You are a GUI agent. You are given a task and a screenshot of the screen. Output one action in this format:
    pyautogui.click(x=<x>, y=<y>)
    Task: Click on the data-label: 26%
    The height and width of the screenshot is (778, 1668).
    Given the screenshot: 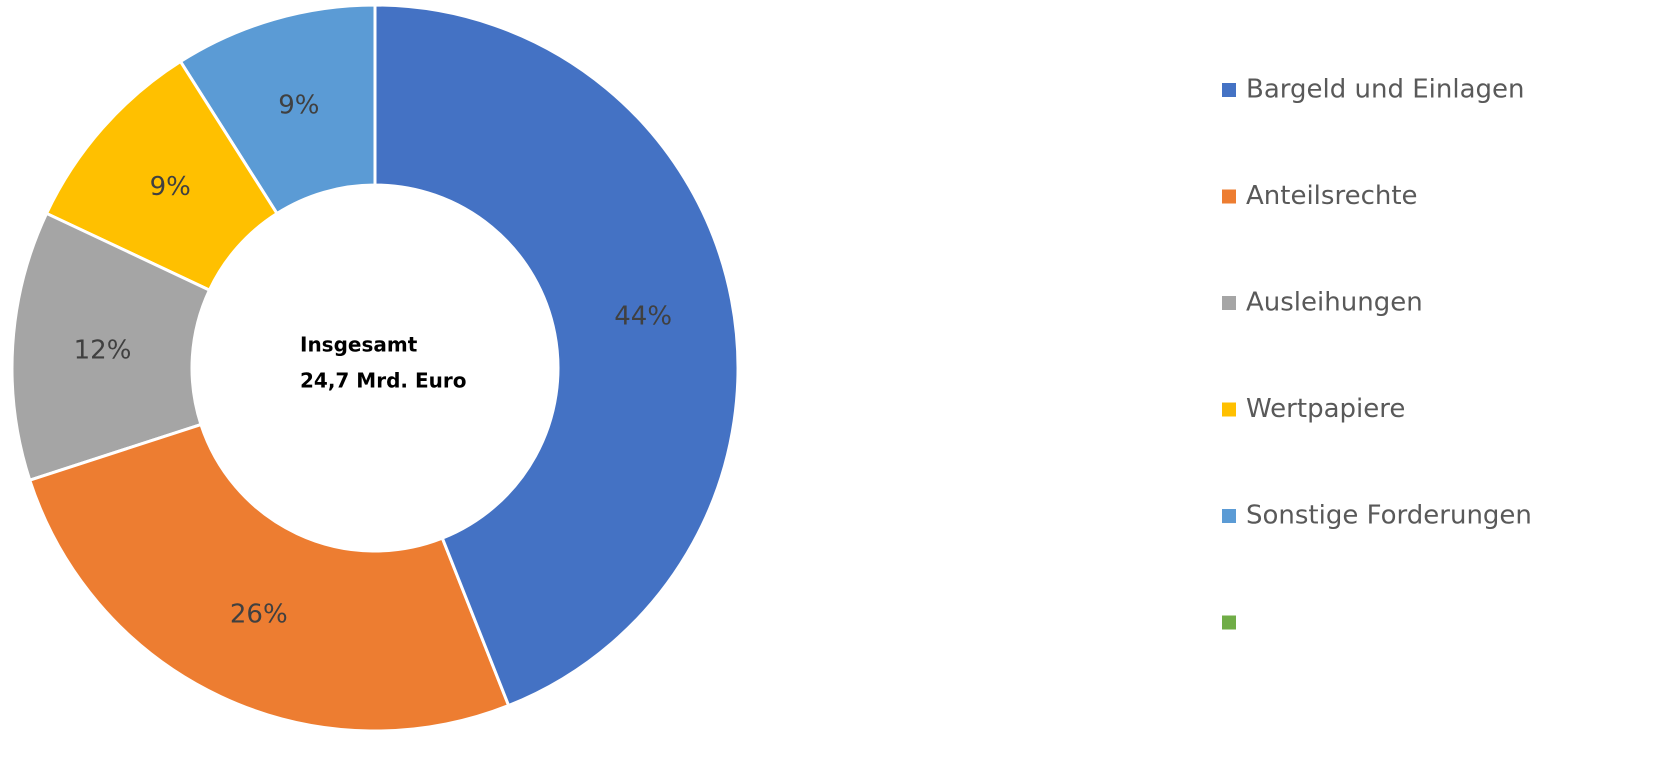 What is the action you would take?
    pyautogui.click(x=259, y=615)
    